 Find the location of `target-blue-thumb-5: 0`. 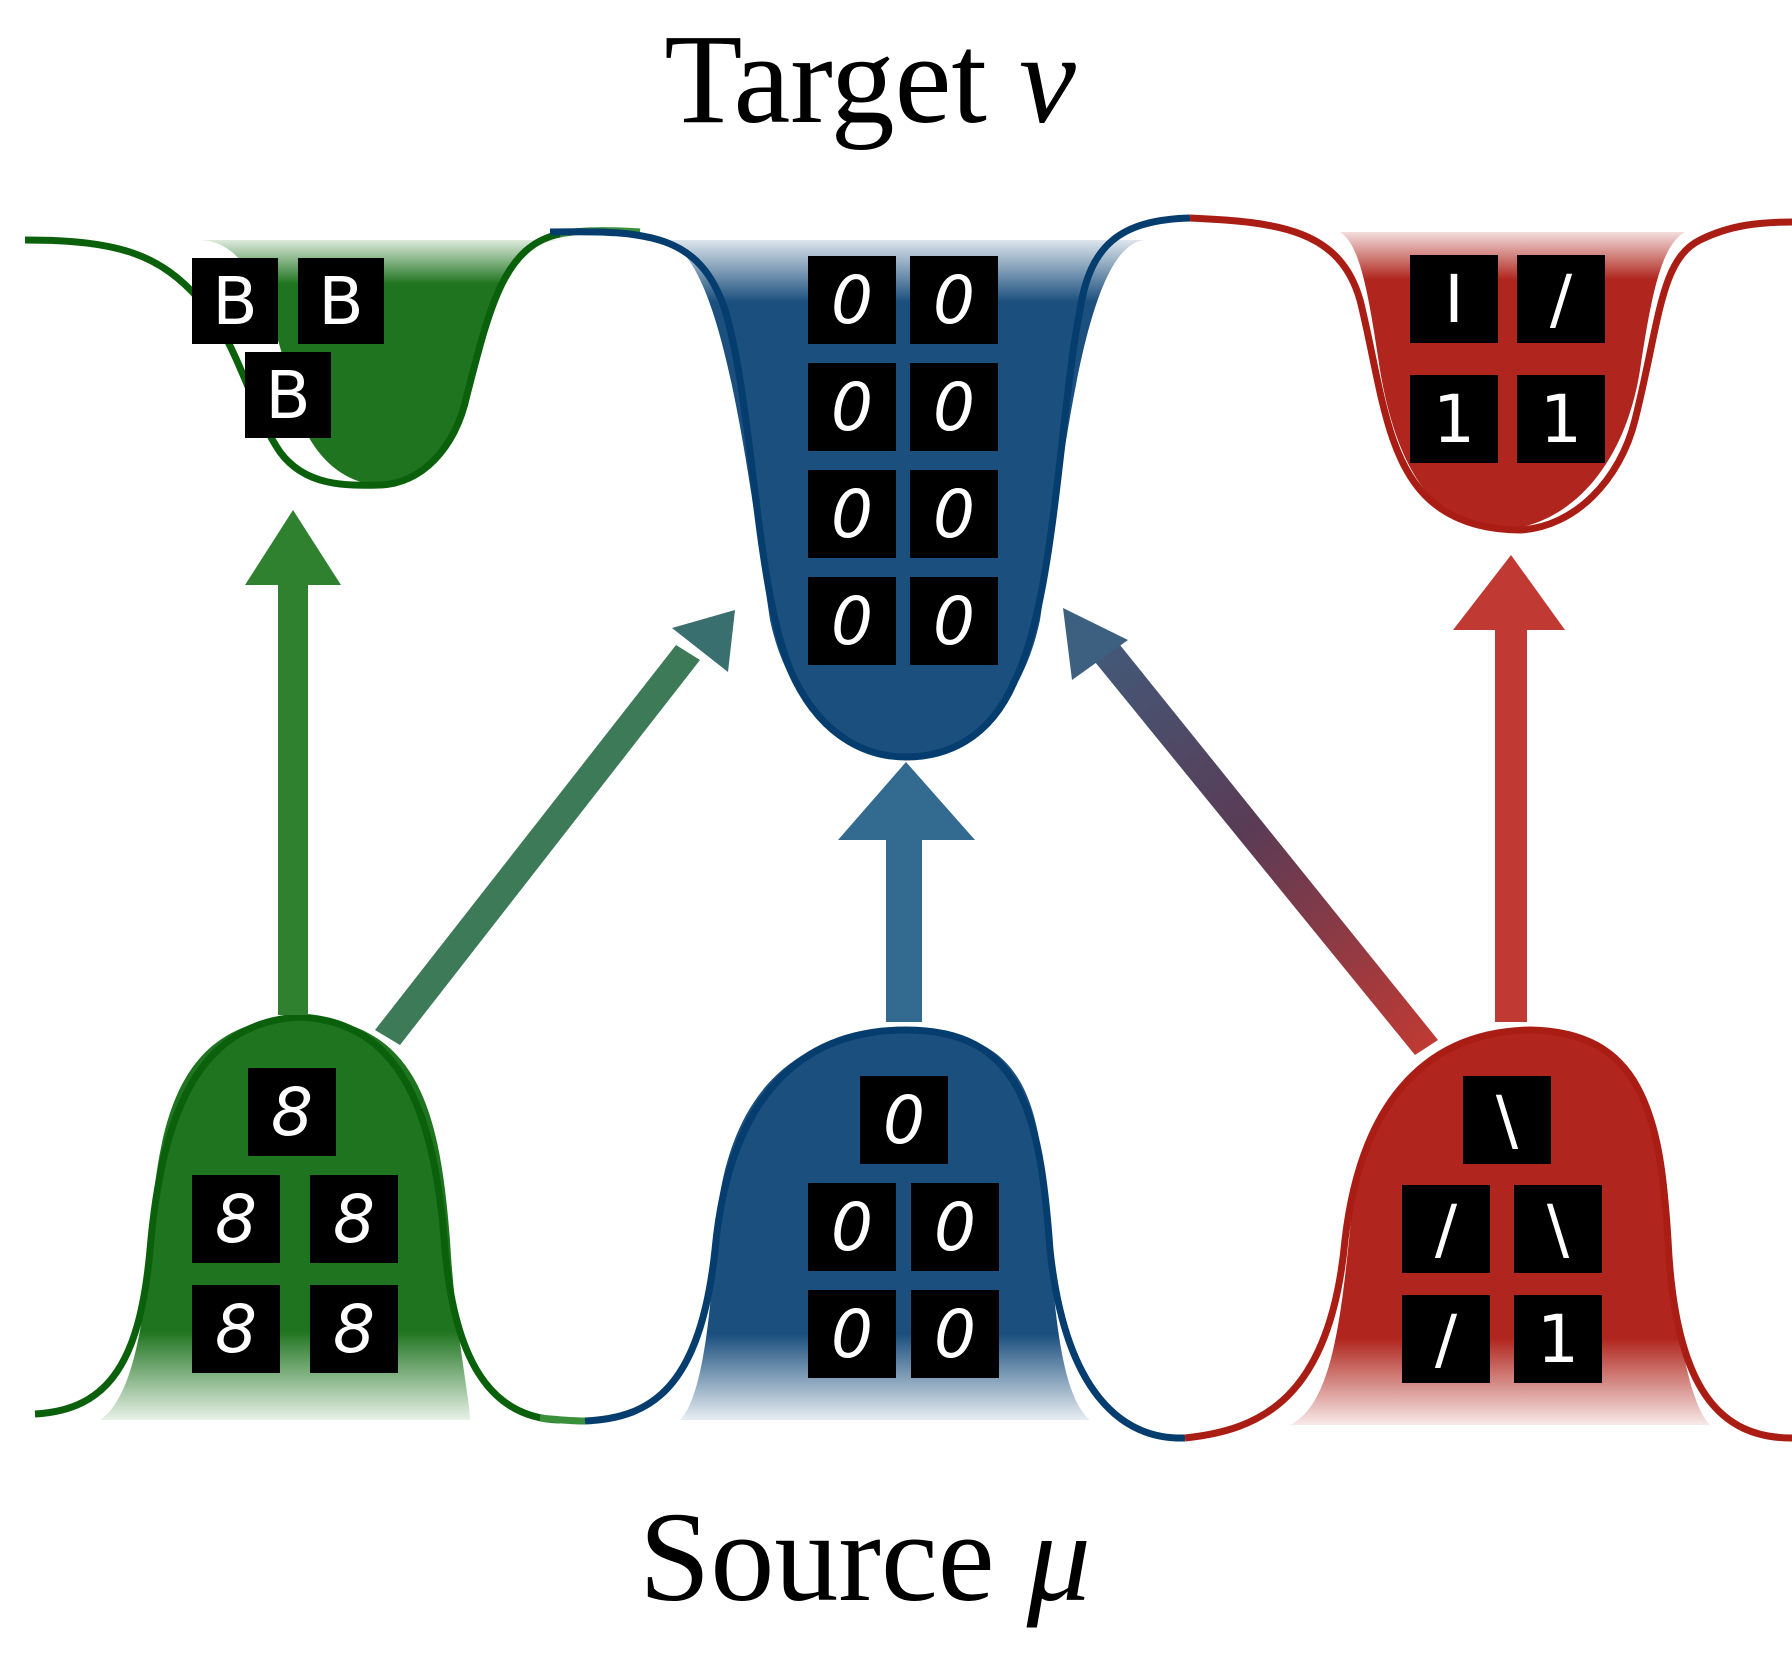

target-blue-thumb-5: 0 is located at coordinates (852, 514).